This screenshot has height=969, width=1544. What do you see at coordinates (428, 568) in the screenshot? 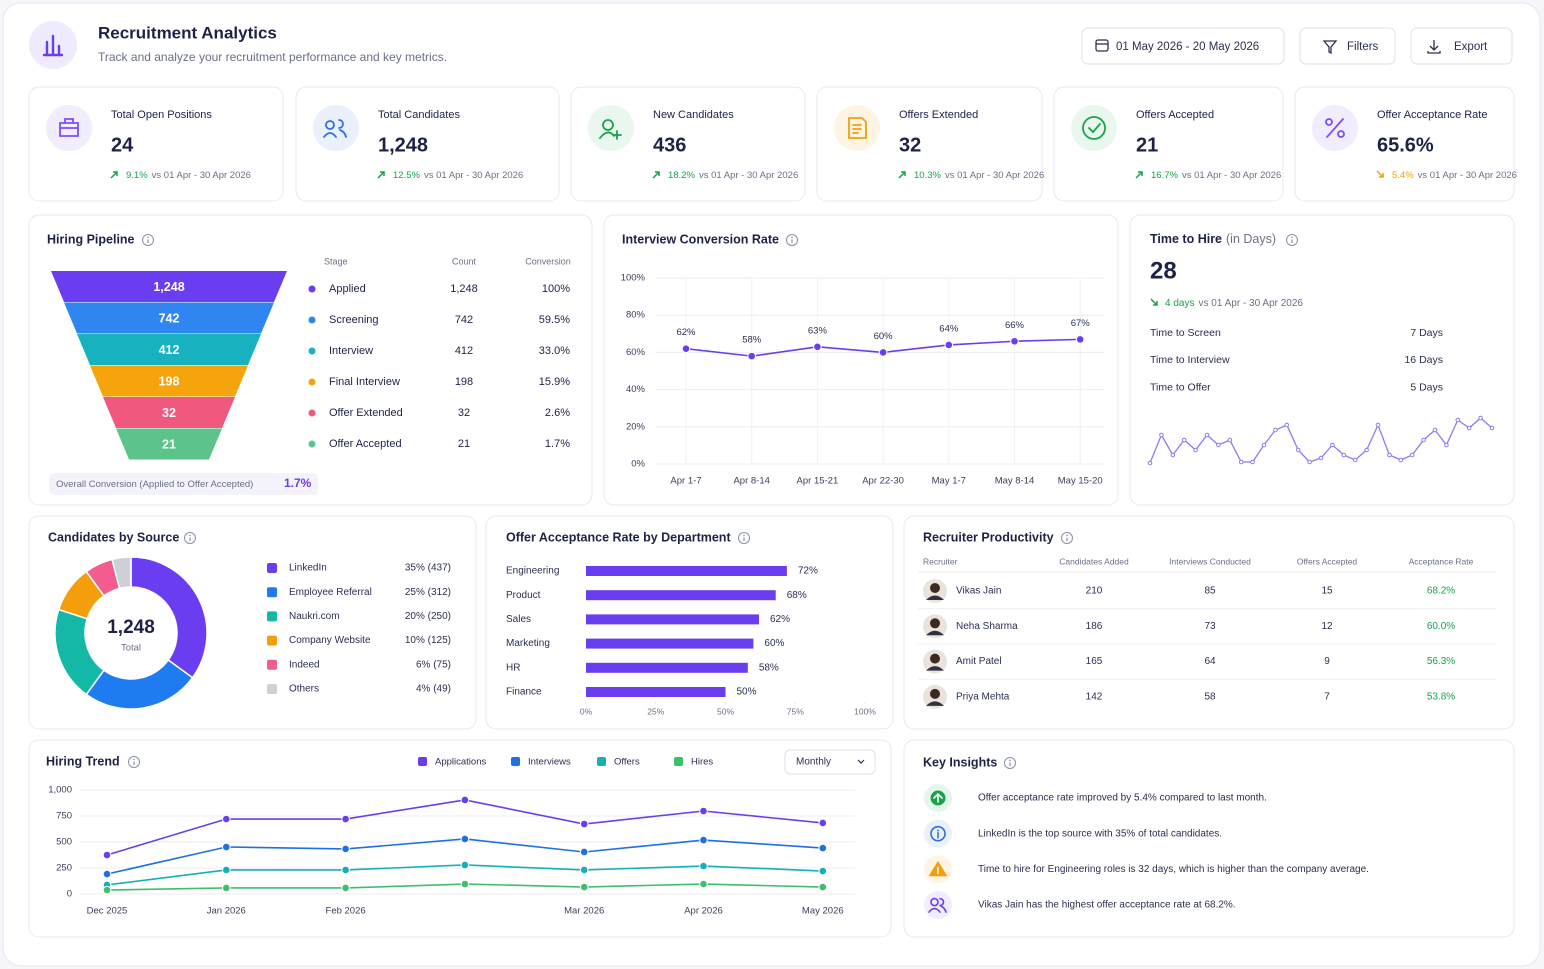
I see `legend-value: 35% (437)` at bounding box center [428, 568].